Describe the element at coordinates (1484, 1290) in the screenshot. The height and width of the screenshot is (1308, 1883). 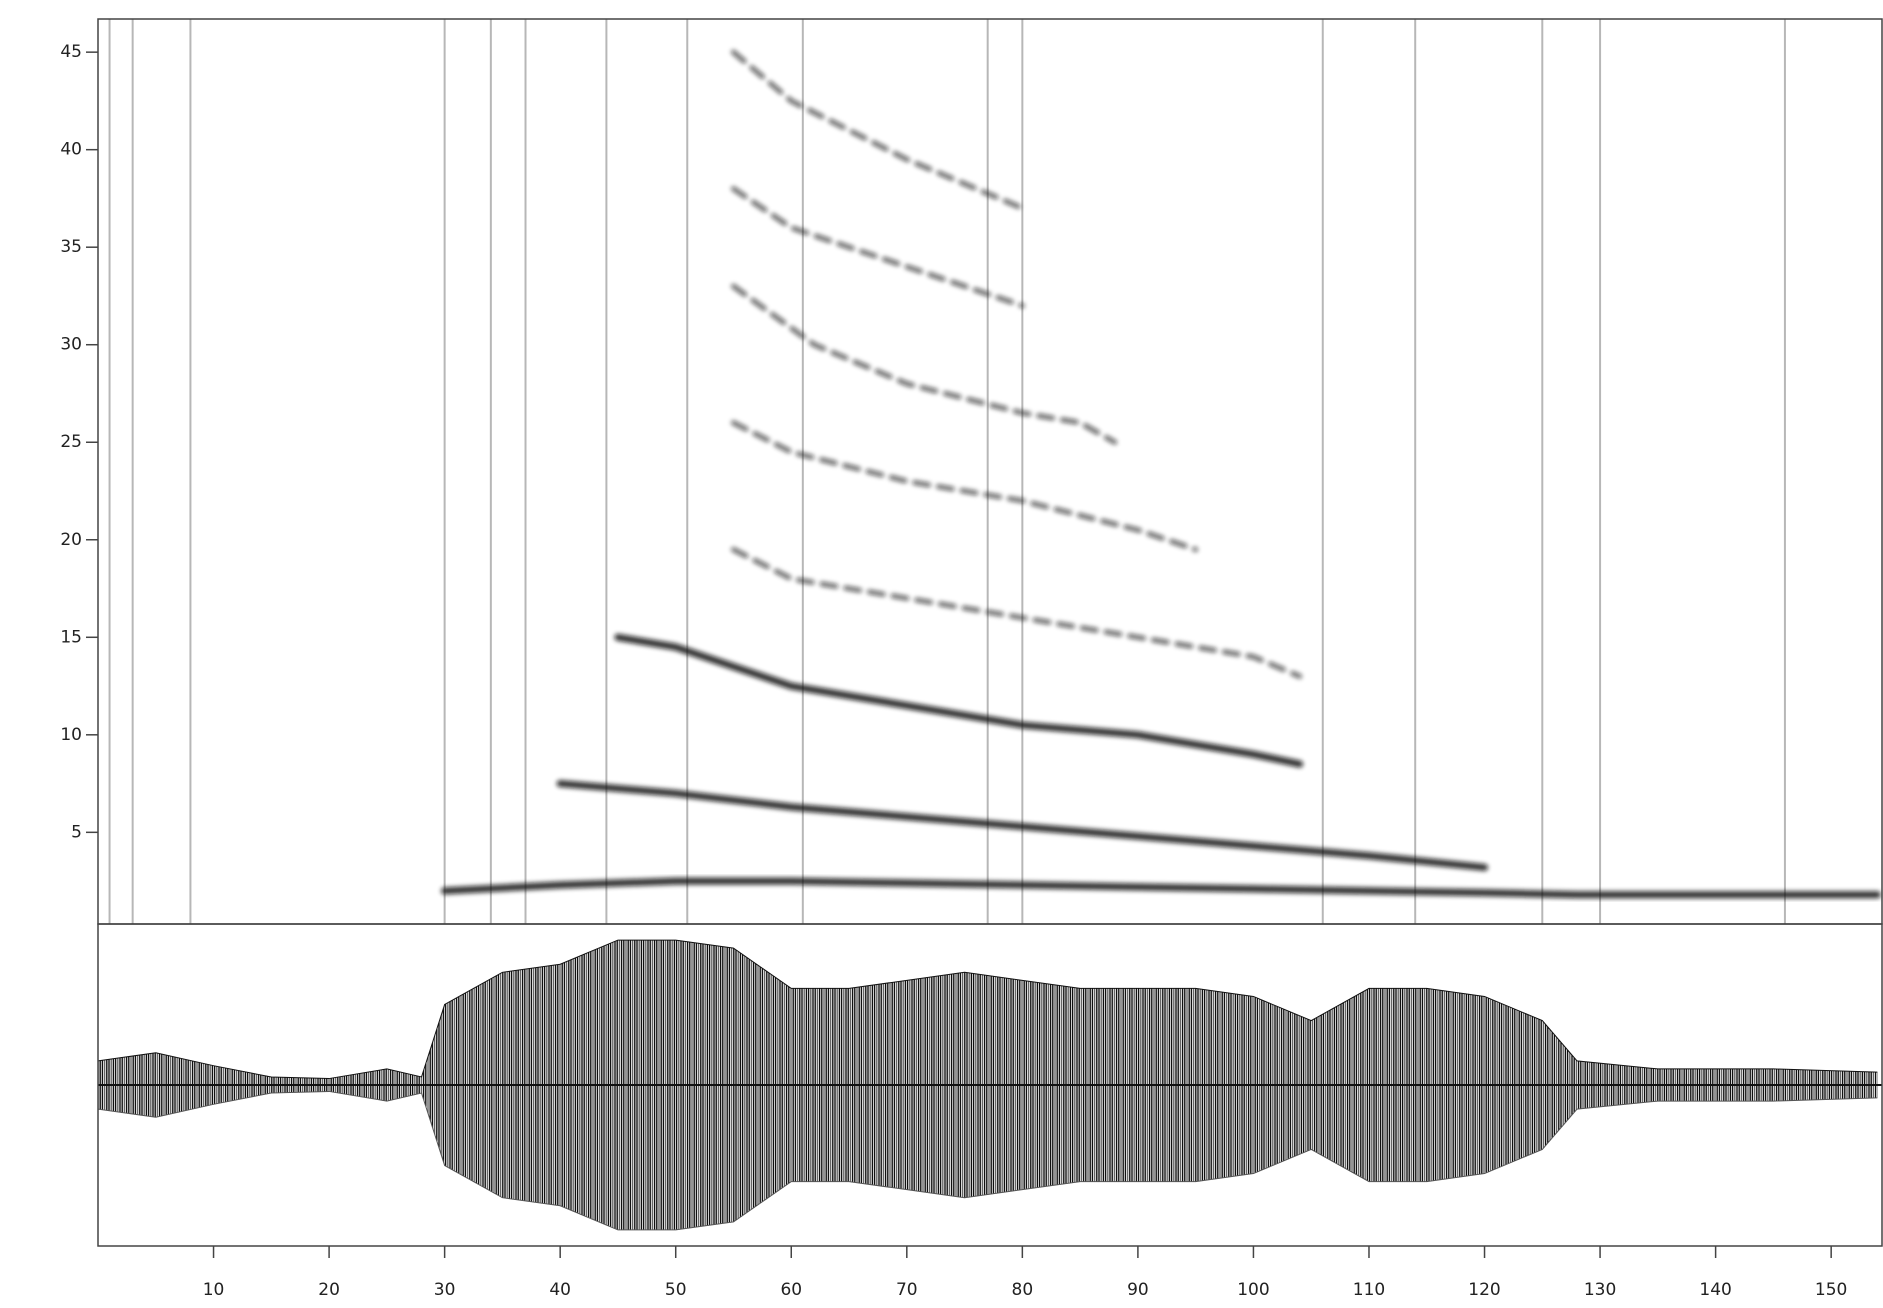
I see `x-tick-label: 120` at that location.